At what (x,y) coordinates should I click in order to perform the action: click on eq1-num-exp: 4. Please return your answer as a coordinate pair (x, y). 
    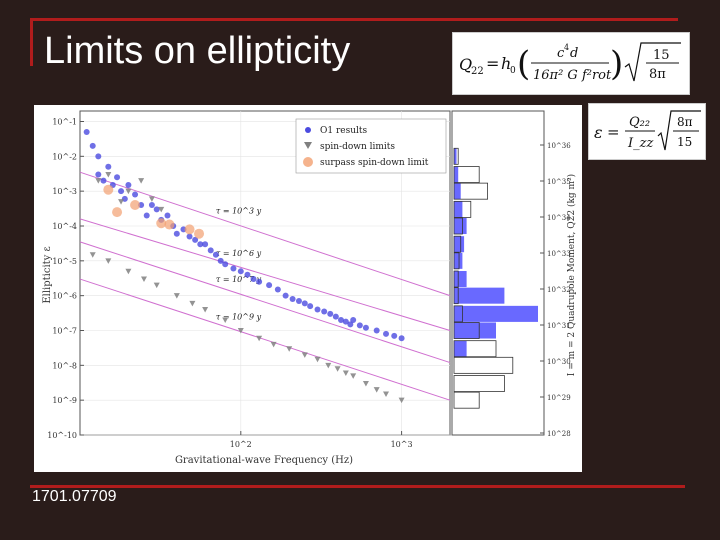
    Looking at the image, I should click on (566, 47).